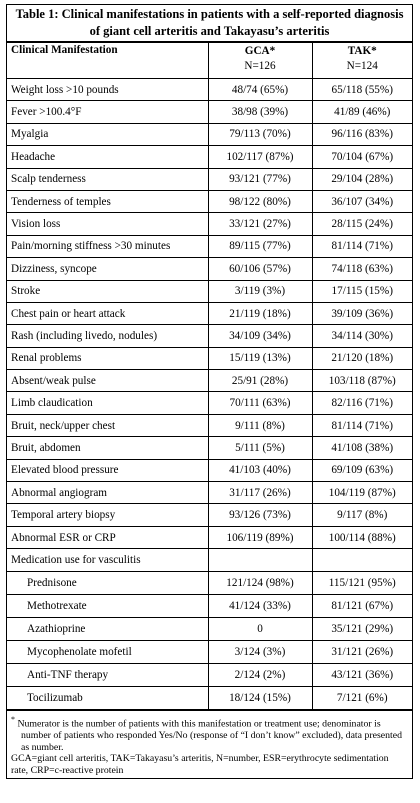 This screenshot has width=420, height=803. What do you see at coordinates (260, 652) in the screenshot?
I see `medication-row-gca-value: 3/124 (3%)` at bounding box center [260, 652].